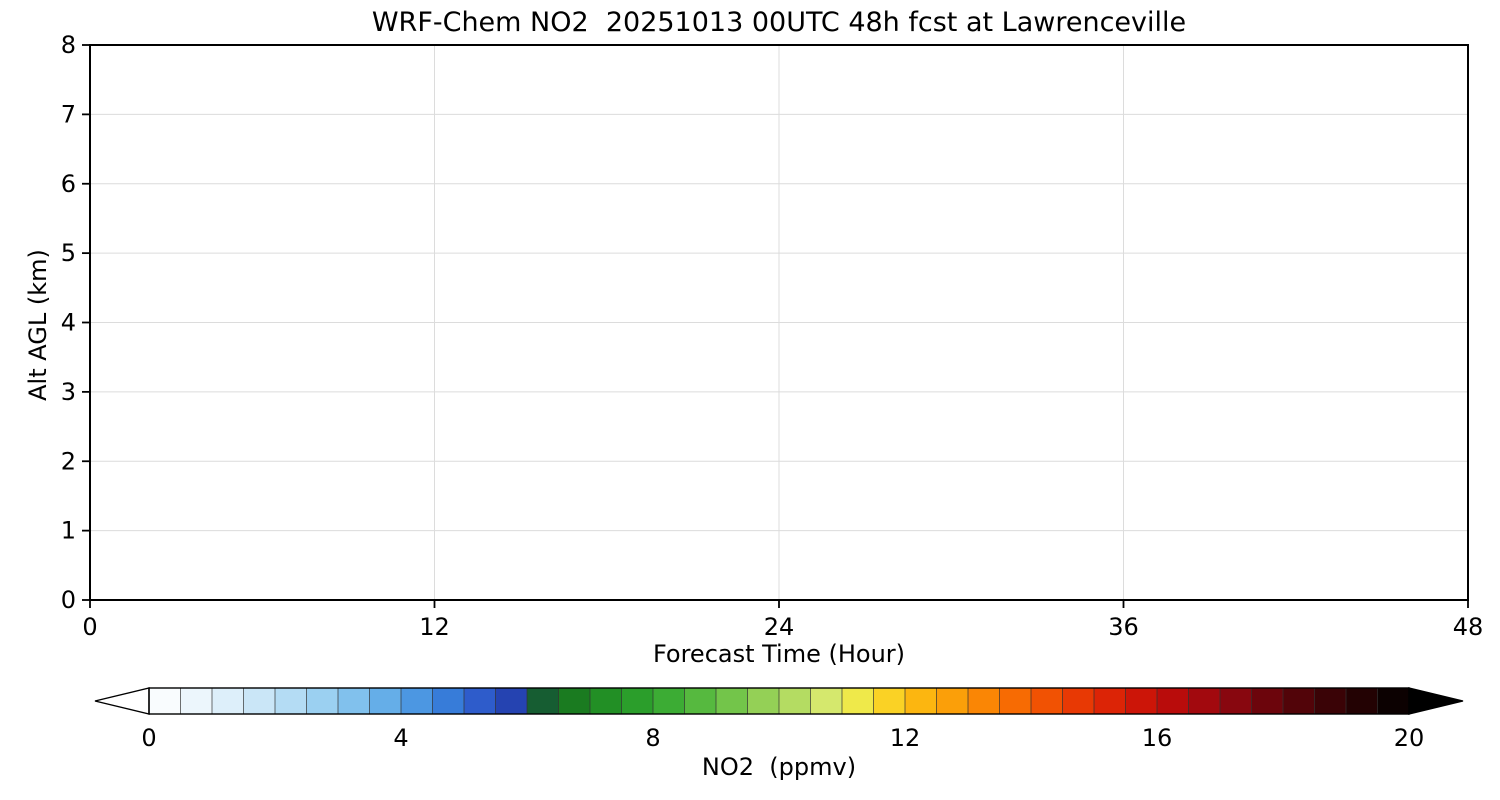  Describe the element at coordinates (68, 531) in the screenshot. I see `y-tick-label: 1` at that location.